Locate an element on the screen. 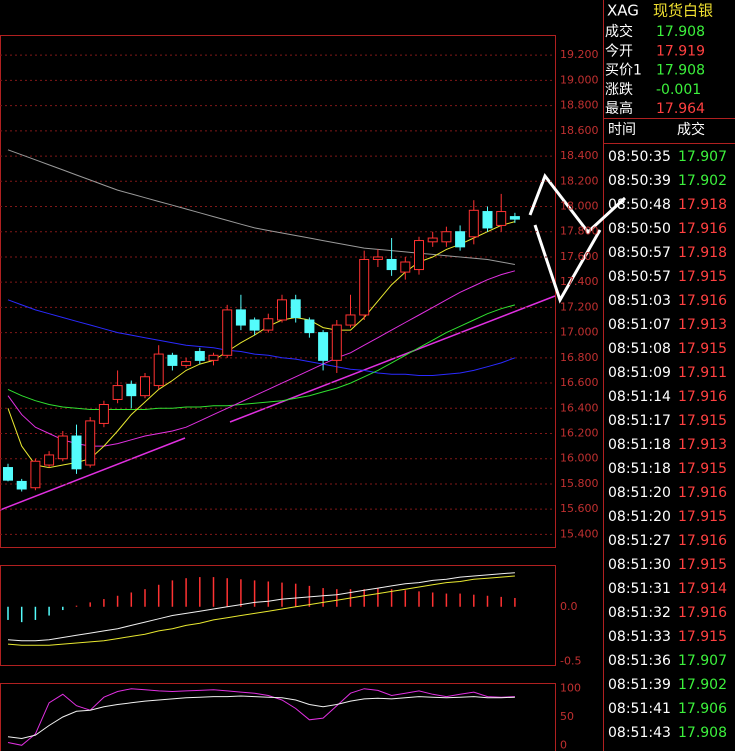 This screenshot has height=751, width=735. quote-label: 今开 is located at coordinates (619, 51).